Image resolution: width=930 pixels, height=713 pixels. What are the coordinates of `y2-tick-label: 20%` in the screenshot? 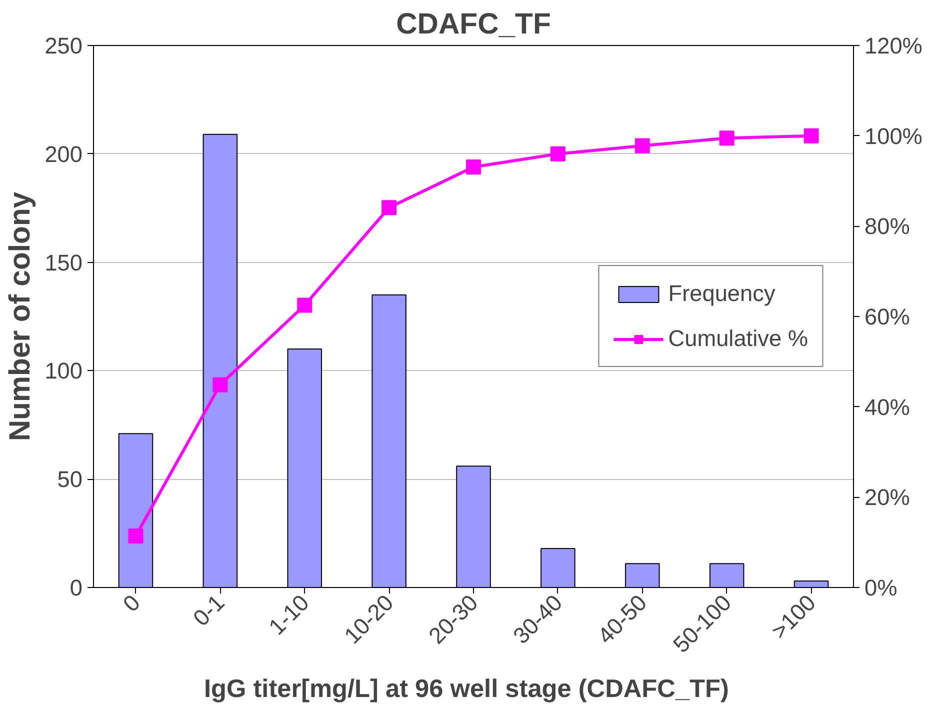 It's located at (887, 497).